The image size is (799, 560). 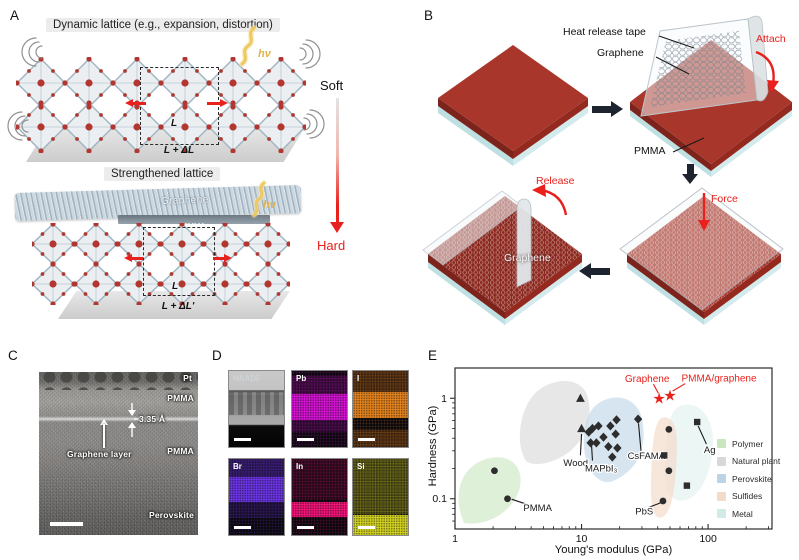 I want to click on soft-to-hard-arrowhead-icon, so click(x=336, y=227).